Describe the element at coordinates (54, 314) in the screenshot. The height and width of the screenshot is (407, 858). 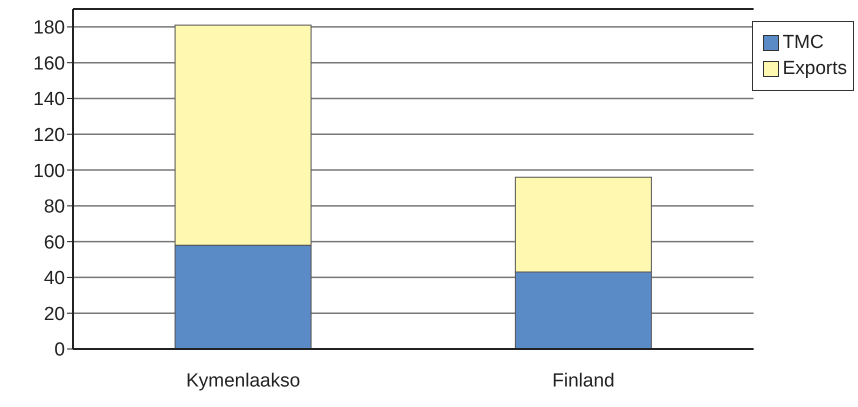
I see `y-tick-label: 20` at that location.